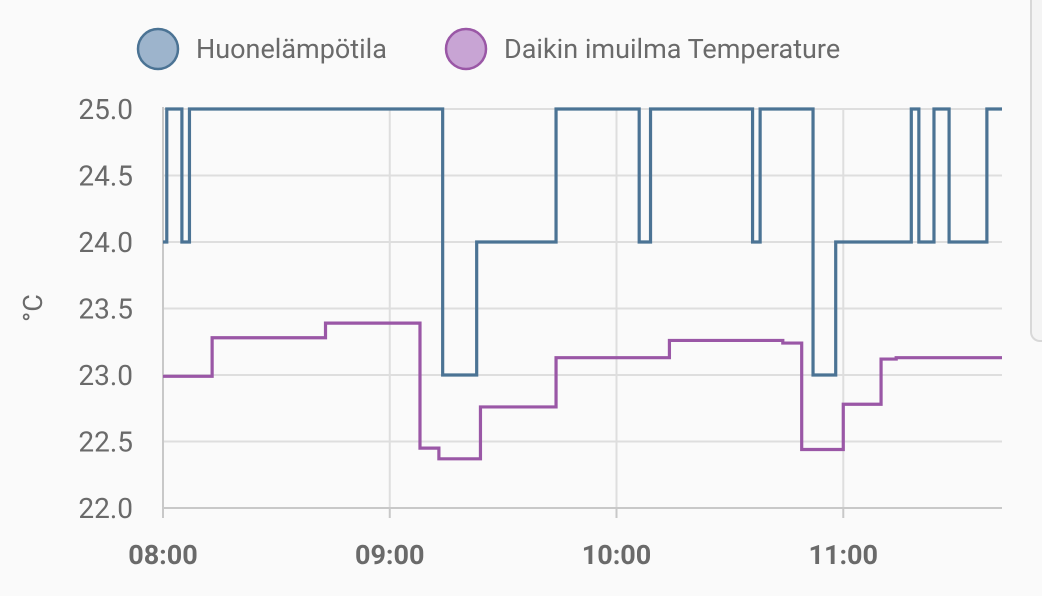 This screenshot has width=1042, height=596. Describe the element at coordinates (105, 442) in the screenshot. I see `y-tick-label: 22.5` at that location.